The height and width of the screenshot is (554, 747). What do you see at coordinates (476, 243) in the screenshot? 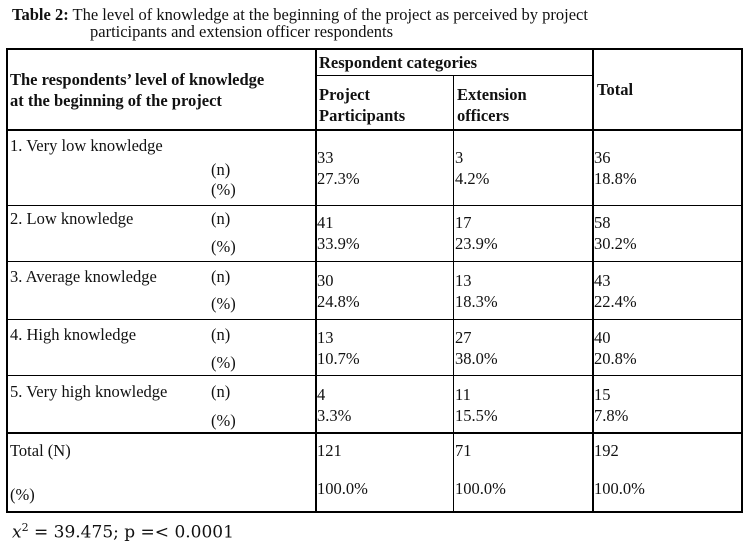
I see `cell-extension-pct: 23.9%` at bounding box center [476, 243].